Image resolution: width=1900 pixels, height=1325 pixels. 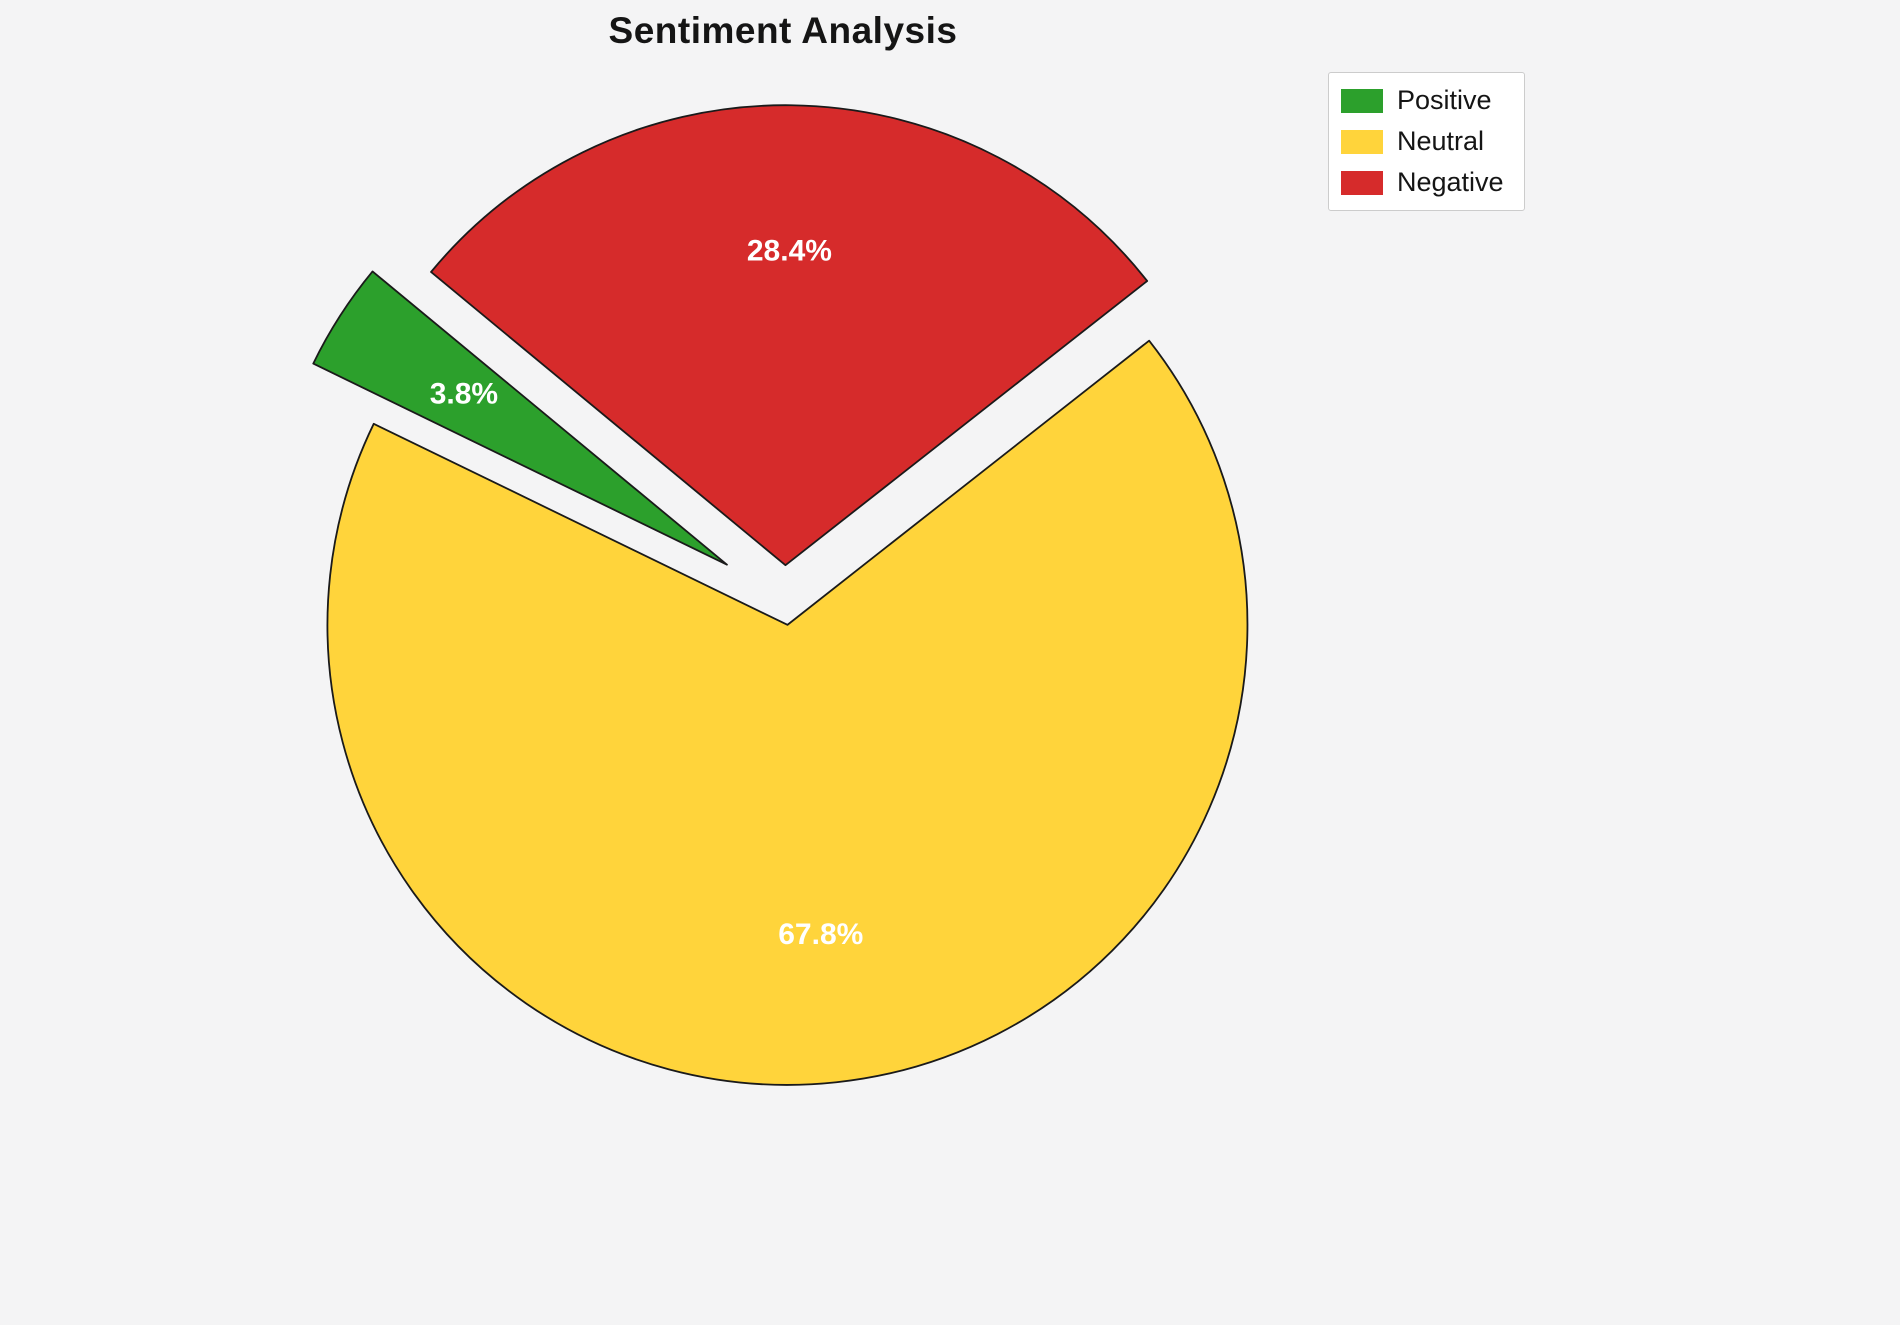 I want to click on legend-item-negative: Negative, so click(x=1422, y=182).